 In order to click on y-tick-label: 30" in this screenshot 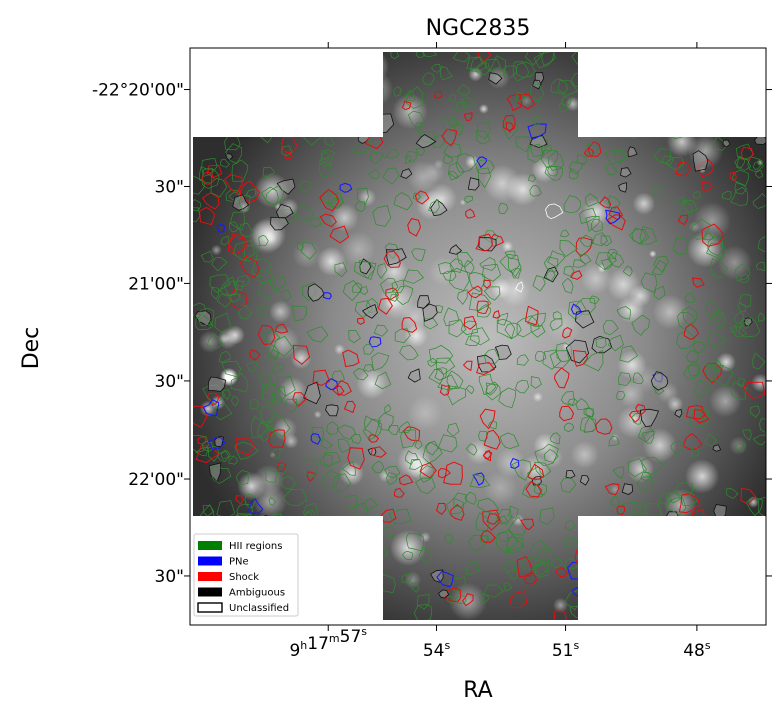, I will do `click(169, 187)`.